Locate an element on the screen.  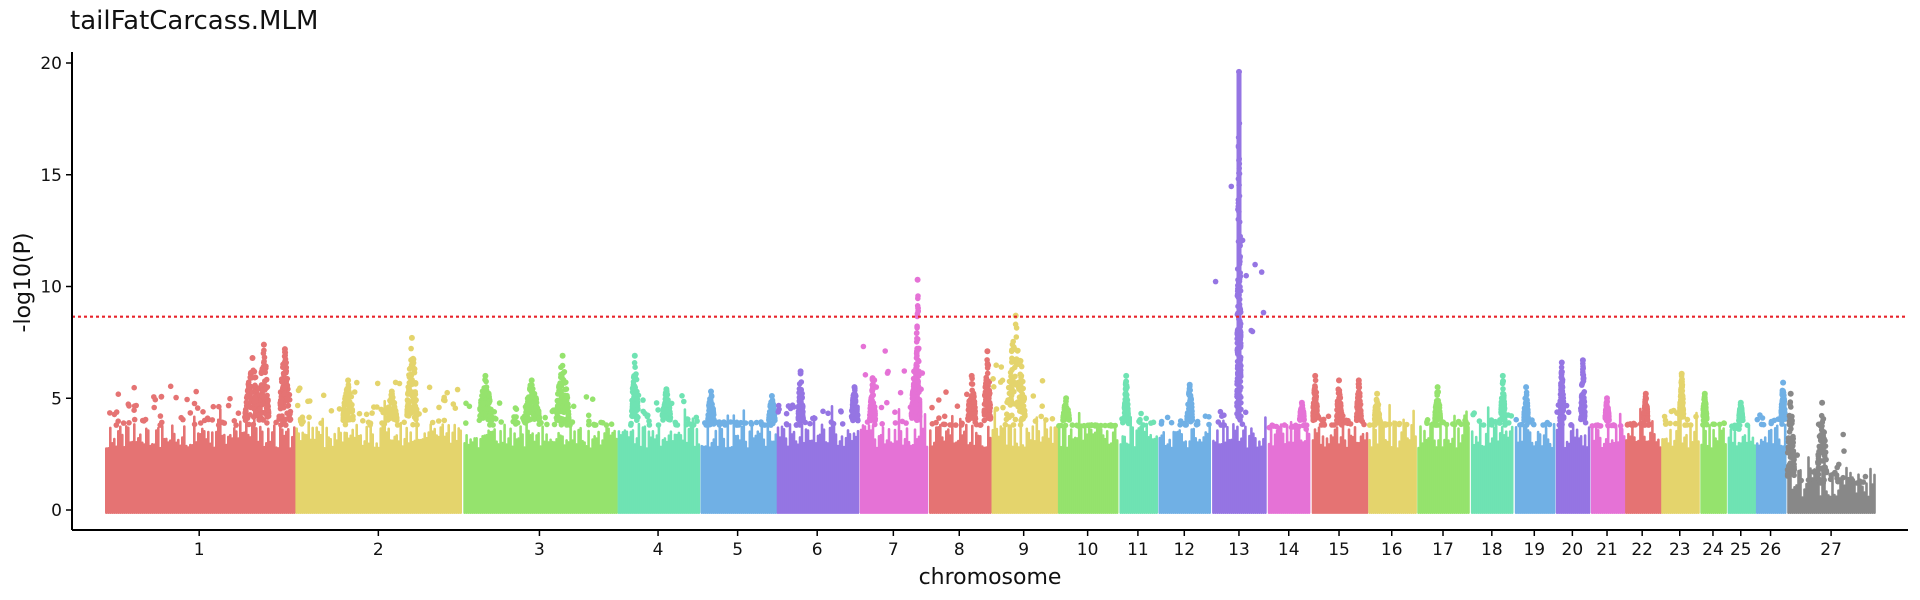
x-tick-label-chr-23: 23 is located at coordinates (1680, 550).